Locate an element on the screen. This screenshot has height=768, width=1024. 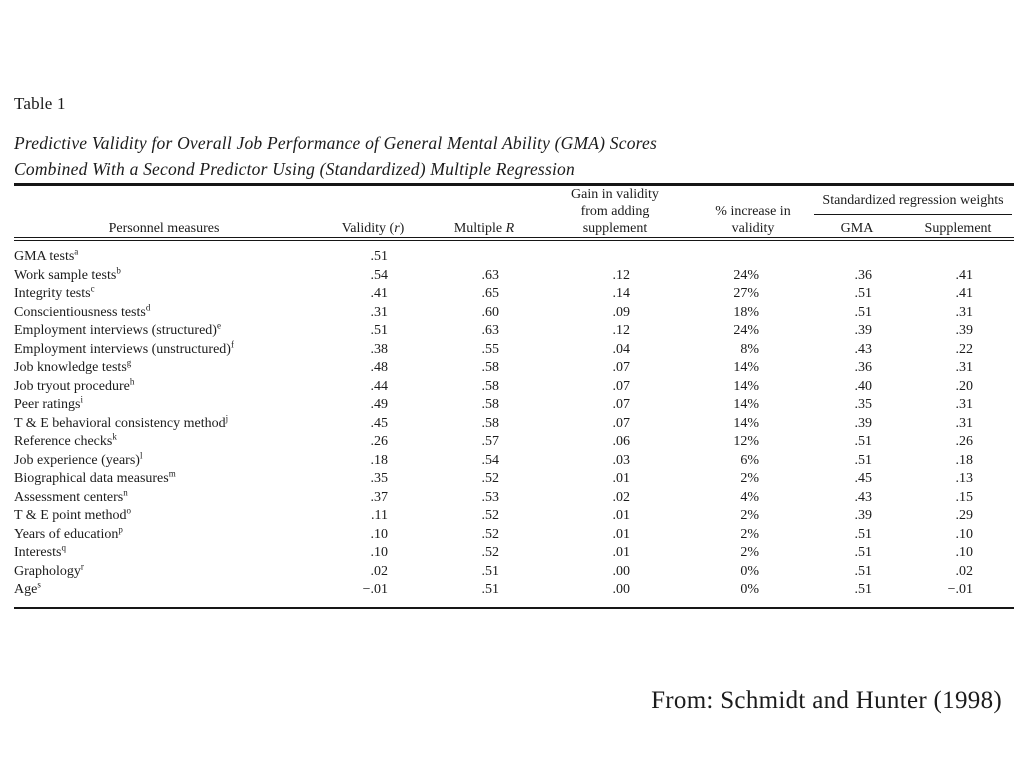
personnel-measure-cell: Employment interviews (structured)e is located at coordinates (117, 329).